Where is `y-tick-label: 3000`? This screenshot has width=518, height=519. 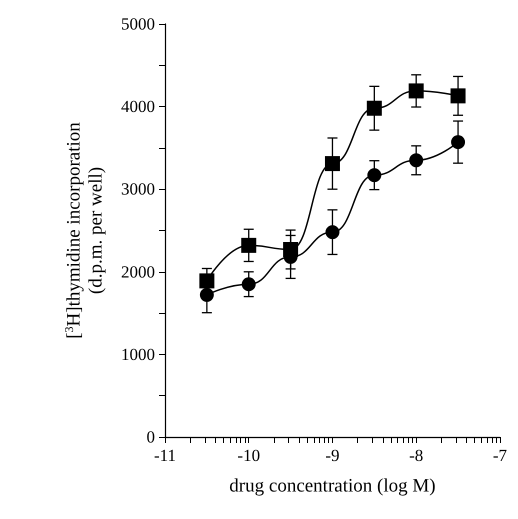
y-tick-label: 3000 is located at coordinates (138, 189).